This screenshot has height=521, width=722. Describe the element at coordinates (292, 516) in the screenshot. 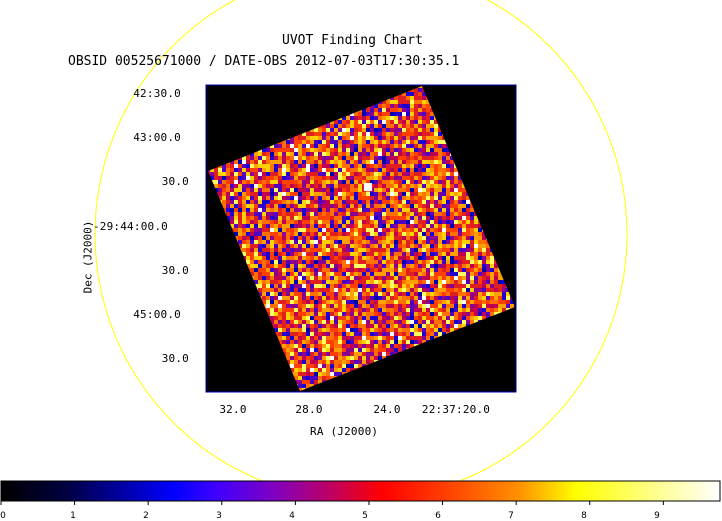

I see `colorbar-tick-label: 4` at that location.